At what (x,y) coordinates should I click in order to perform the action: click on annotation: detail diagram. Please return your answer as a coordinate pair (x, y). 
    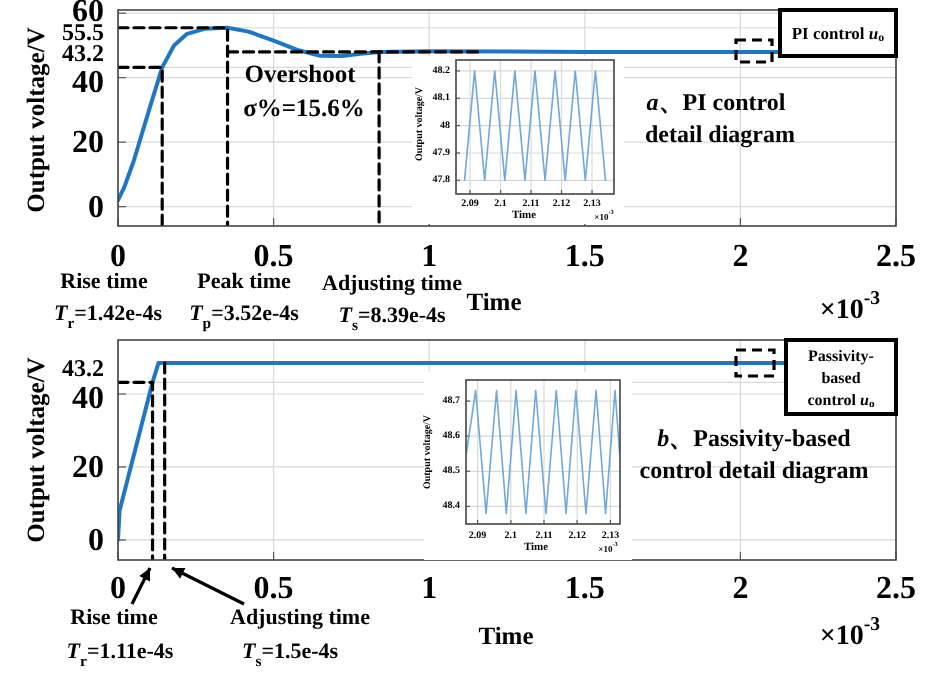
    Looking at the image, I should click on (720, 134).